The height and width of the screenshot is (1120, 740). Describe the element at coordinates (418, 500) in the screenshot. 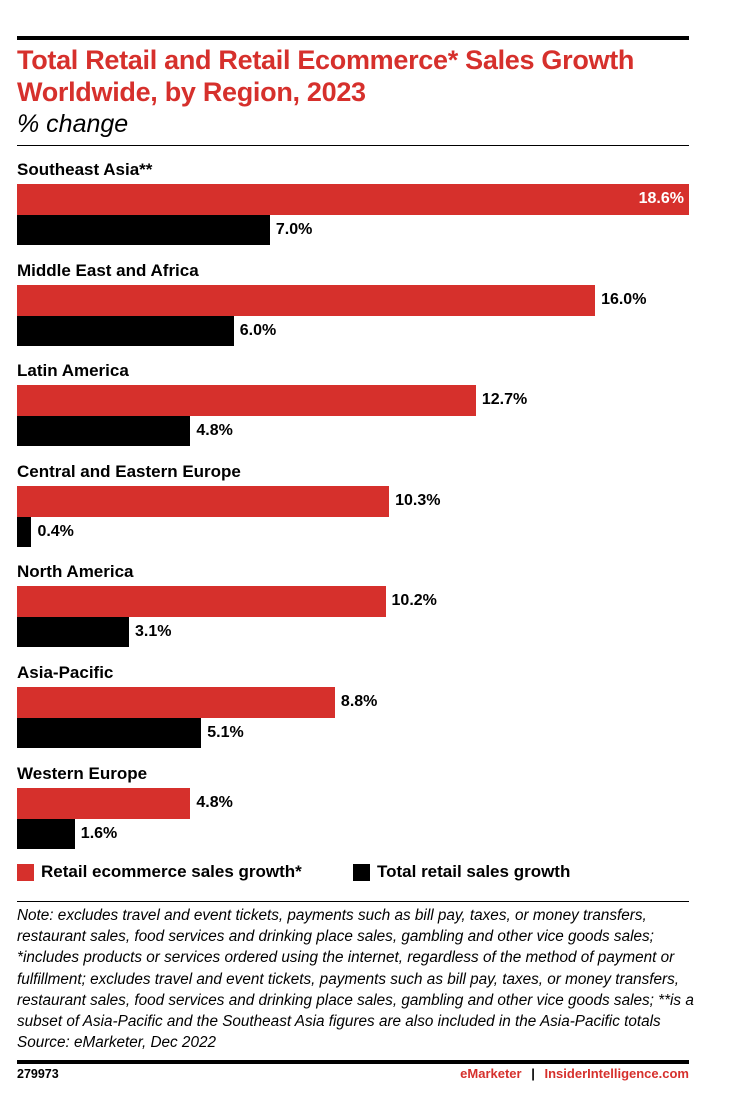

I see `data-label: 10.3%` at that location.